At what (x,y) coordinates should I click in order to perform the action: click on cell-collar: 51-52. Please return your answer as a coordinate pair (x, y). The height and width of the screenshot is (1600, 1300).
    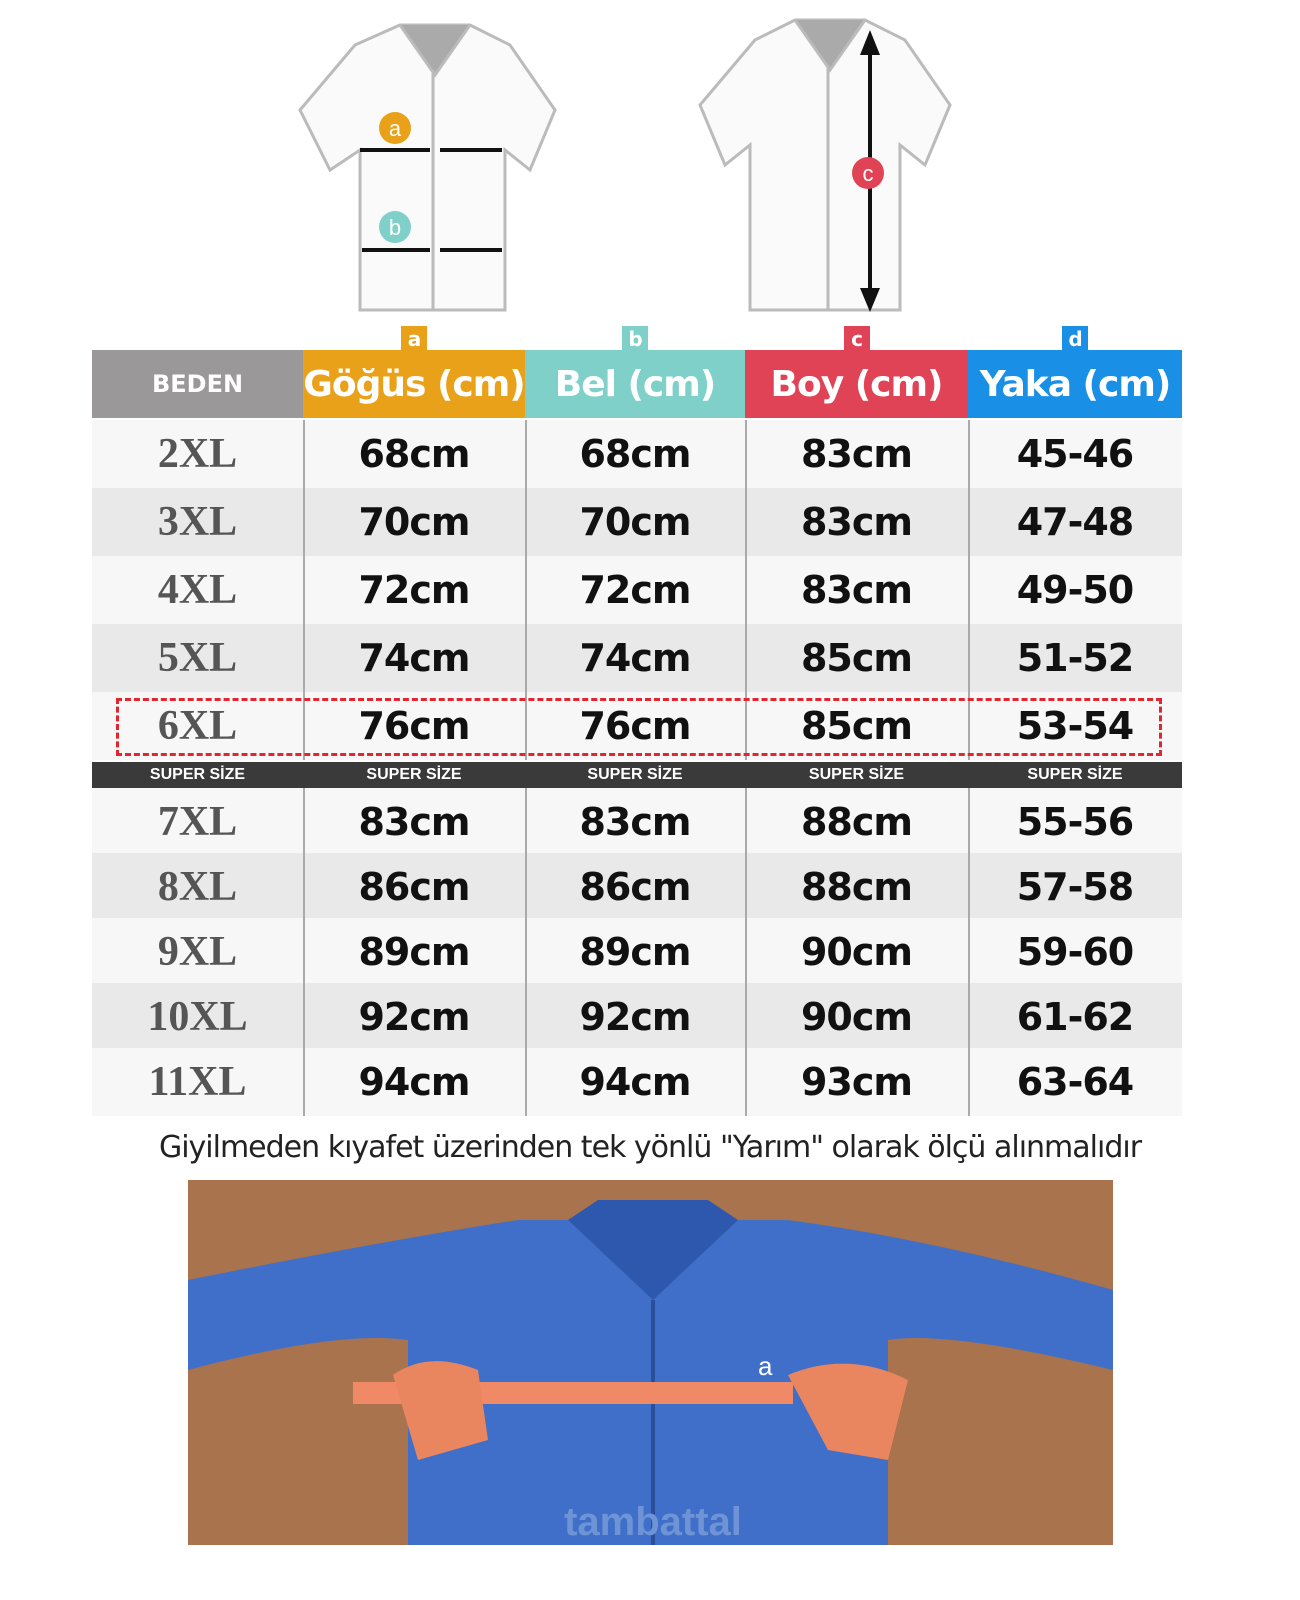
    Looking at the image, I should click on (1075, 658).